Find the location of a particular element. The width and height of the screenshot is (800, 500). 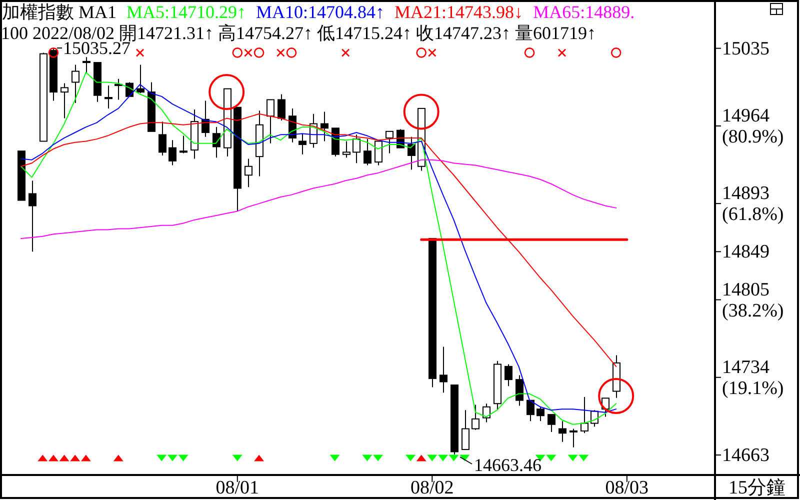

y-tick-label: 15035 is located at coordinates (746, 48).